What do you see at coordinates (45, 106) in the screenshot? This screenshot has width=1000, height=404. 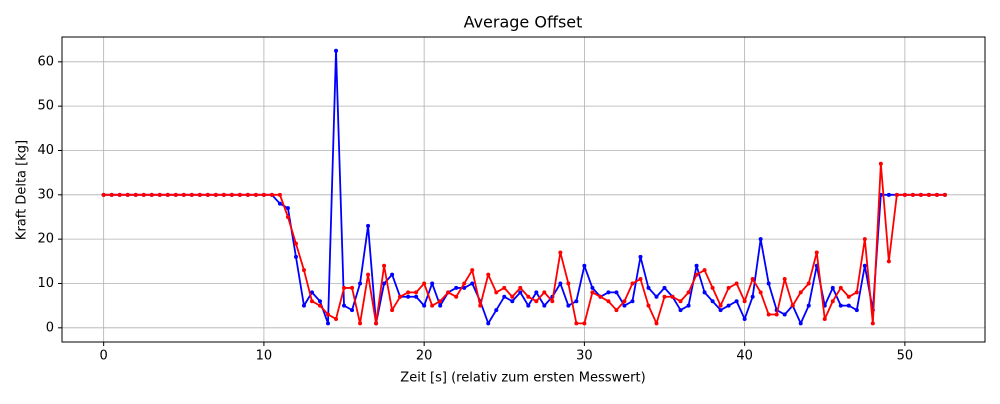 I see `y-tick-label: 50` at bounding box center [45, 106].